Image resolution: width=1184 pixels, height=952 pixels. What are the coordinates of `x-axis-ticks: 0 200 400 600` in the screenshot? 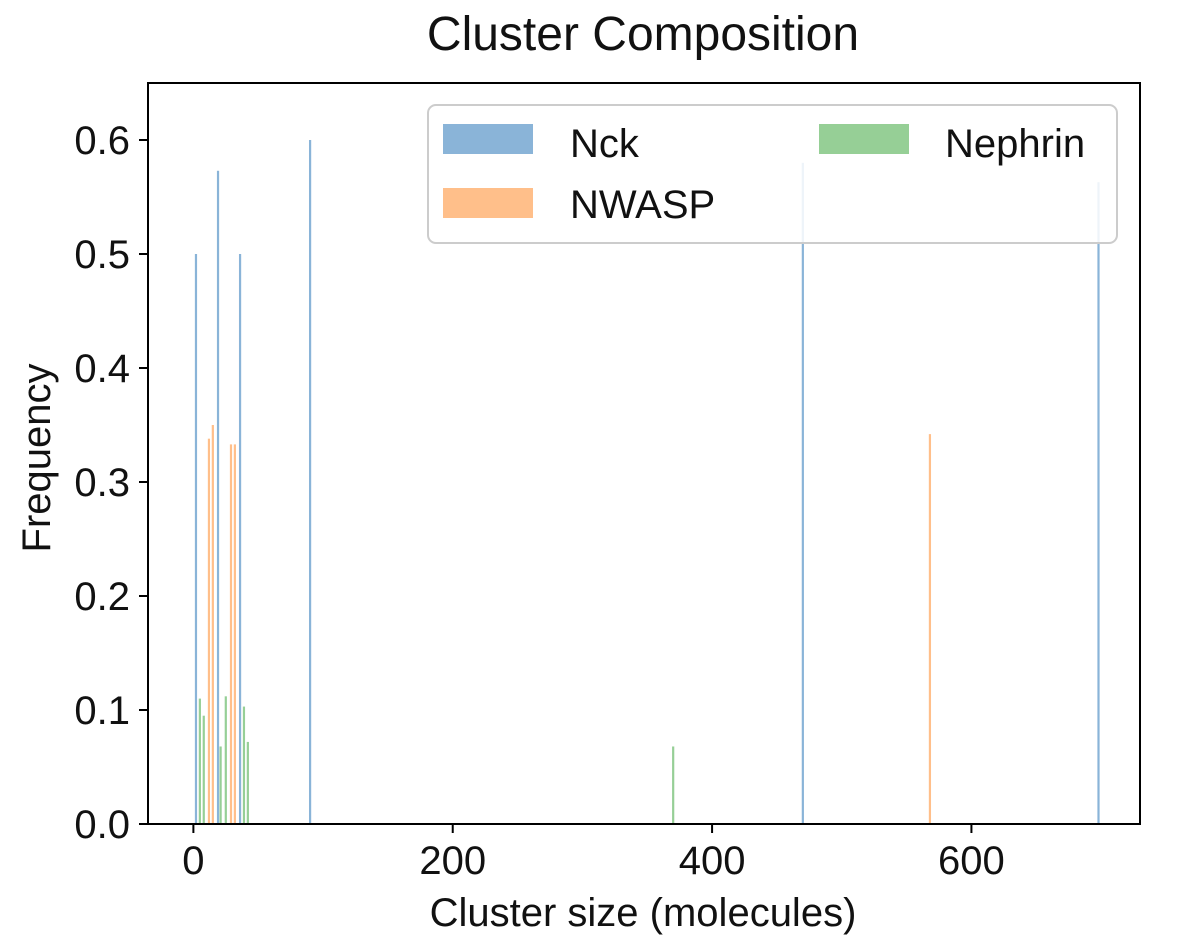 It's located at (593, 853).